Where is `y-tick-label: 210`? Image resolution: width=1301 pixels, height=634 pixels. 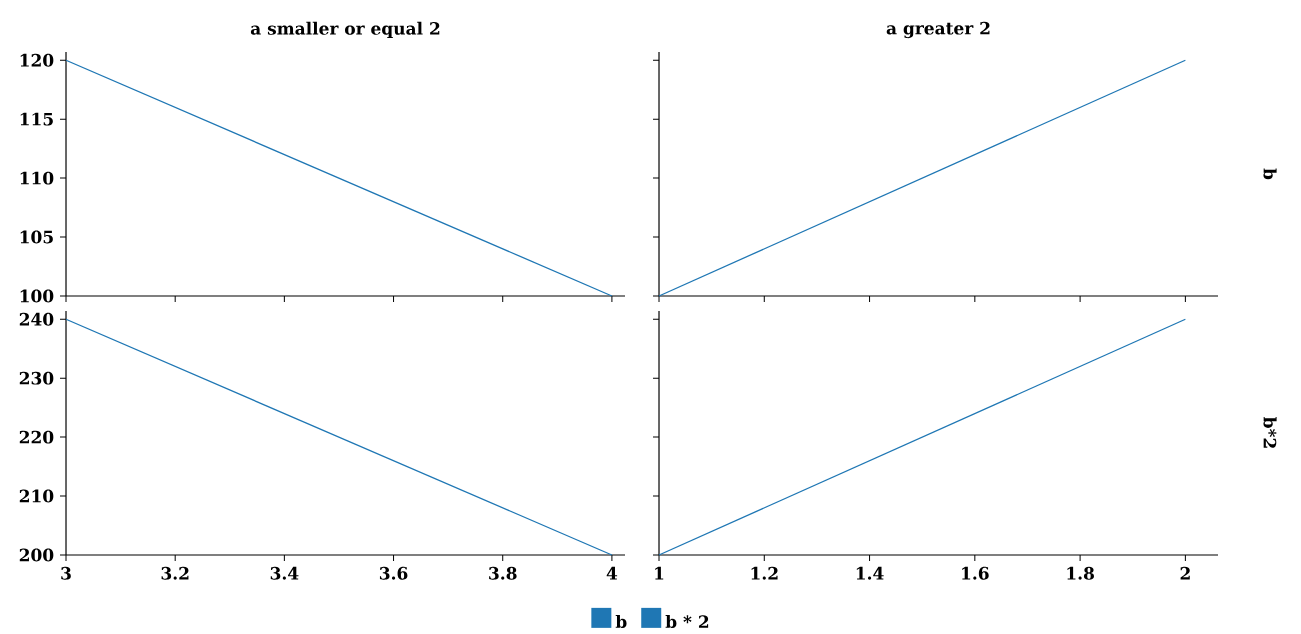
y-tick-label: 210 is located at coordinates (36, 496).